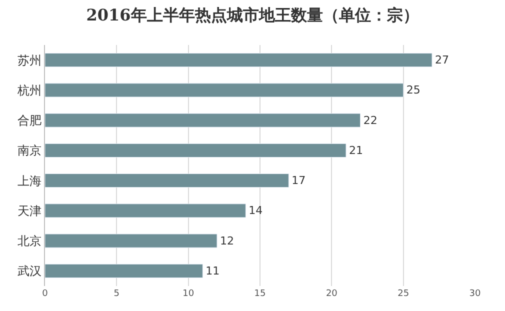 The width and height of the screenshot is (505, 311). Describe the element at coordinates (30, 60) in the screenshot. I see `y-tick-label: 苏州` at that location.